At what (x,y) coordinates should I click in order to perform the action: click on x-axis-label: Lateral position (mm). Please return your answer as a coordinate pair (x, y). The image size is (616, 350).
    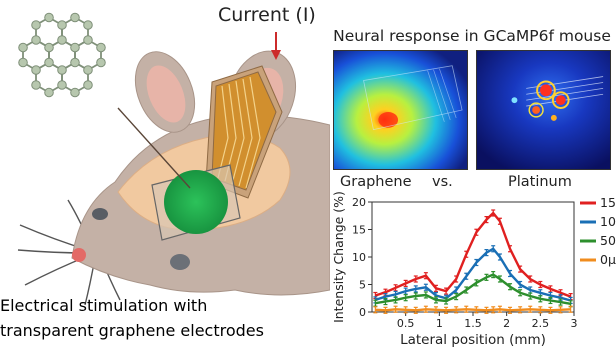
    Looking at the image, I should click on (473, 340).